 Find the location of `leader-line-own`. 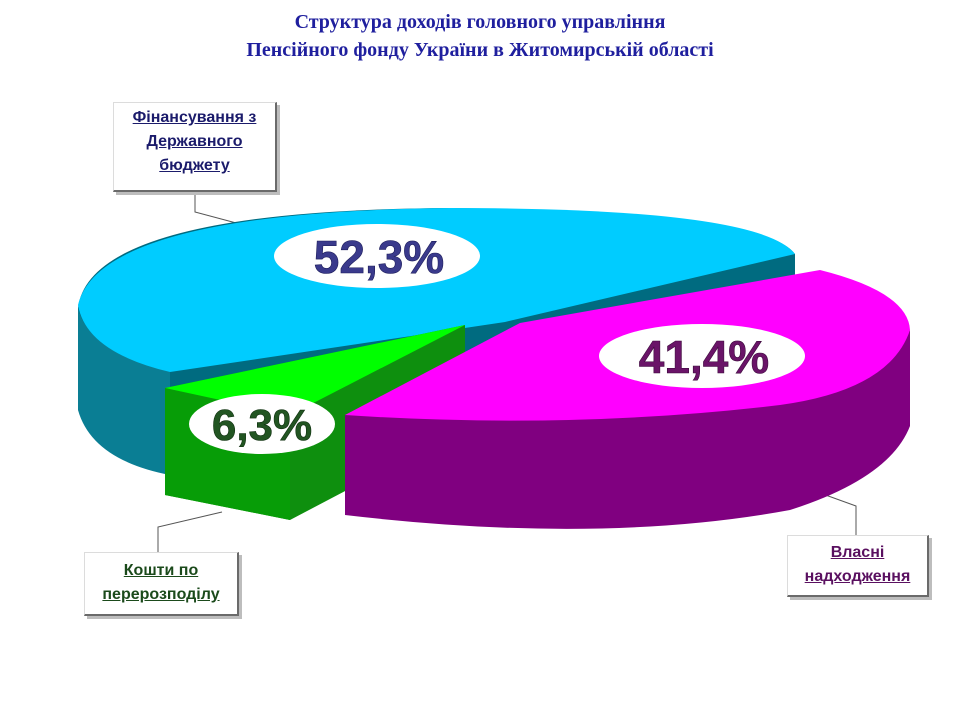

leader-line-own is located at coordinates (838, 513).